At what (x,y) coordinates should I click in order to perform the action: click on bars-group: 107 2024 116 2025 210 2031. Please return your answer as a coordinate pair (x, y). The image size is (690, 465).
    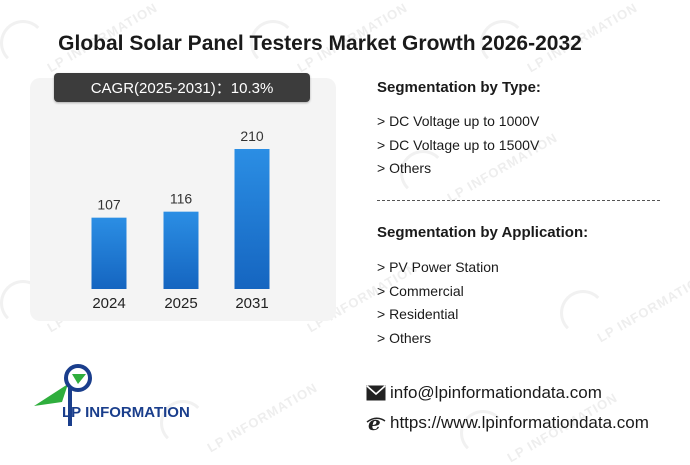
    Looking at the image, I should click on (180, 220).